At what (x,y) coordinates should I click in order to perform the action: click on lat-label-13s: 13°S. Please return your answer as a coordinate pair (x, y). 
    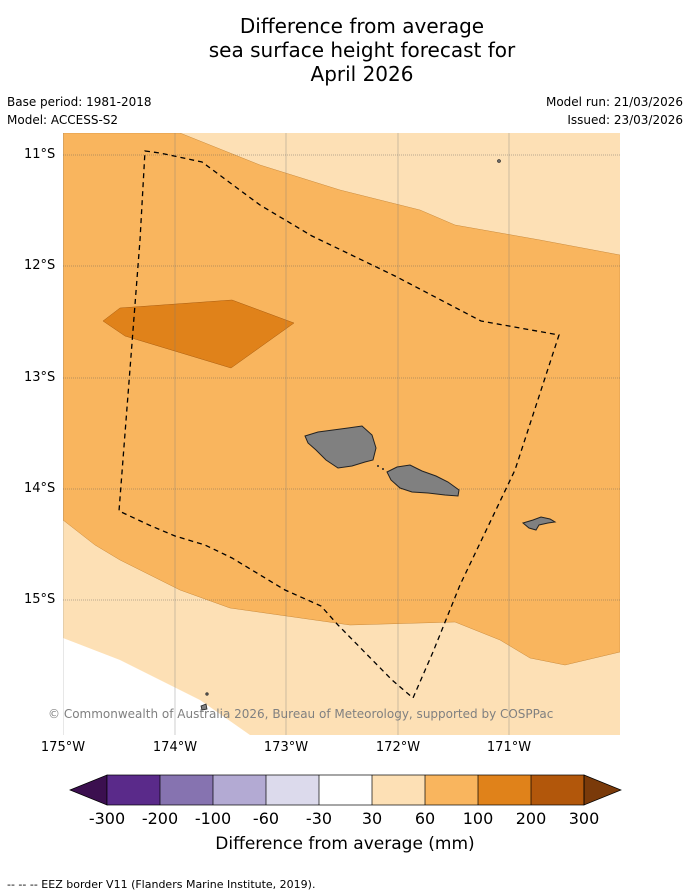
    Looking at the image, I should click on (40, 377).